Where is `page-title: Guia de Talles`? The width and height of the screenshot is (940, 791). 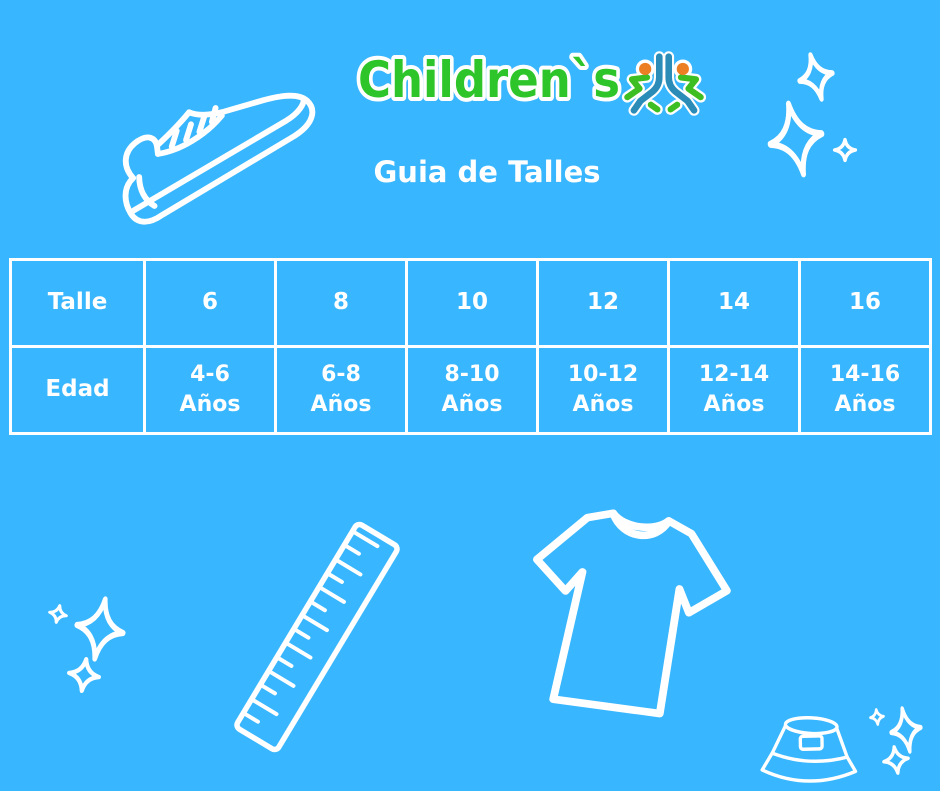
page-title: Guia de Talles is located at coordinates (487, 172).